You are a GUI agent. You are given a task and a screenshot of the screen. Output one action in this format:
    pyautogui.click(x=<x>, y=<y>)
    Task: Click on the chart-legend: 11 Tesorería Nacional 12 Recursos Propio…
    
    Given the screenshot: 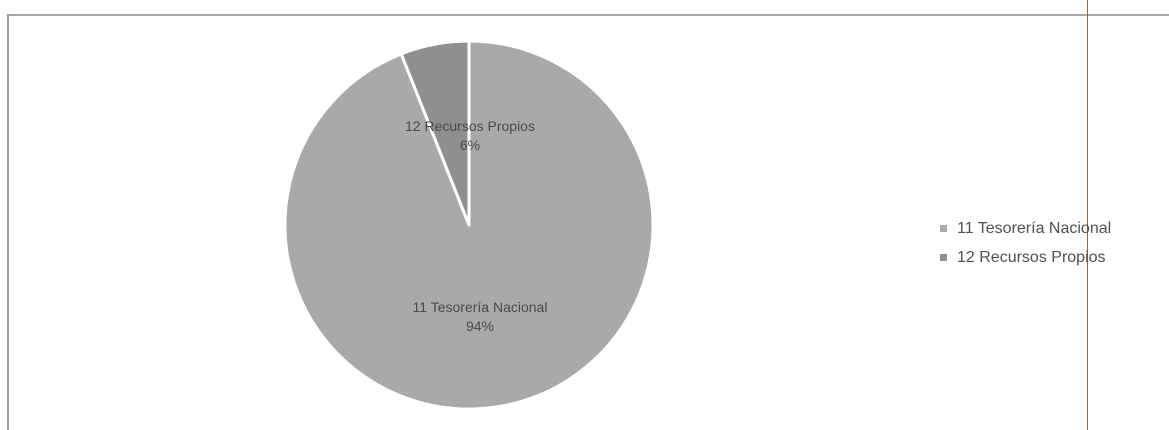 What is the action you would take?
    pyautogui.click(x=1025, y=243)
    